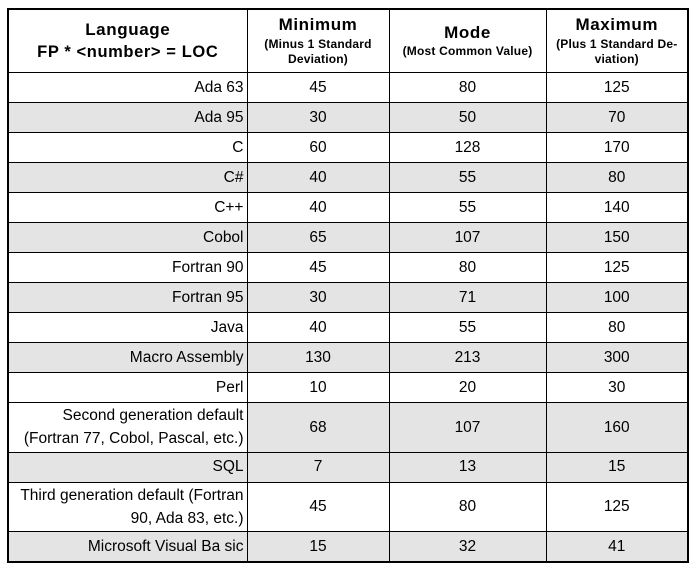 The height and width of the screenshot is (578, 697). Describe the element at coordinates (617, 427) in the screenshot. I see `maximum-cell: 160` at that location.